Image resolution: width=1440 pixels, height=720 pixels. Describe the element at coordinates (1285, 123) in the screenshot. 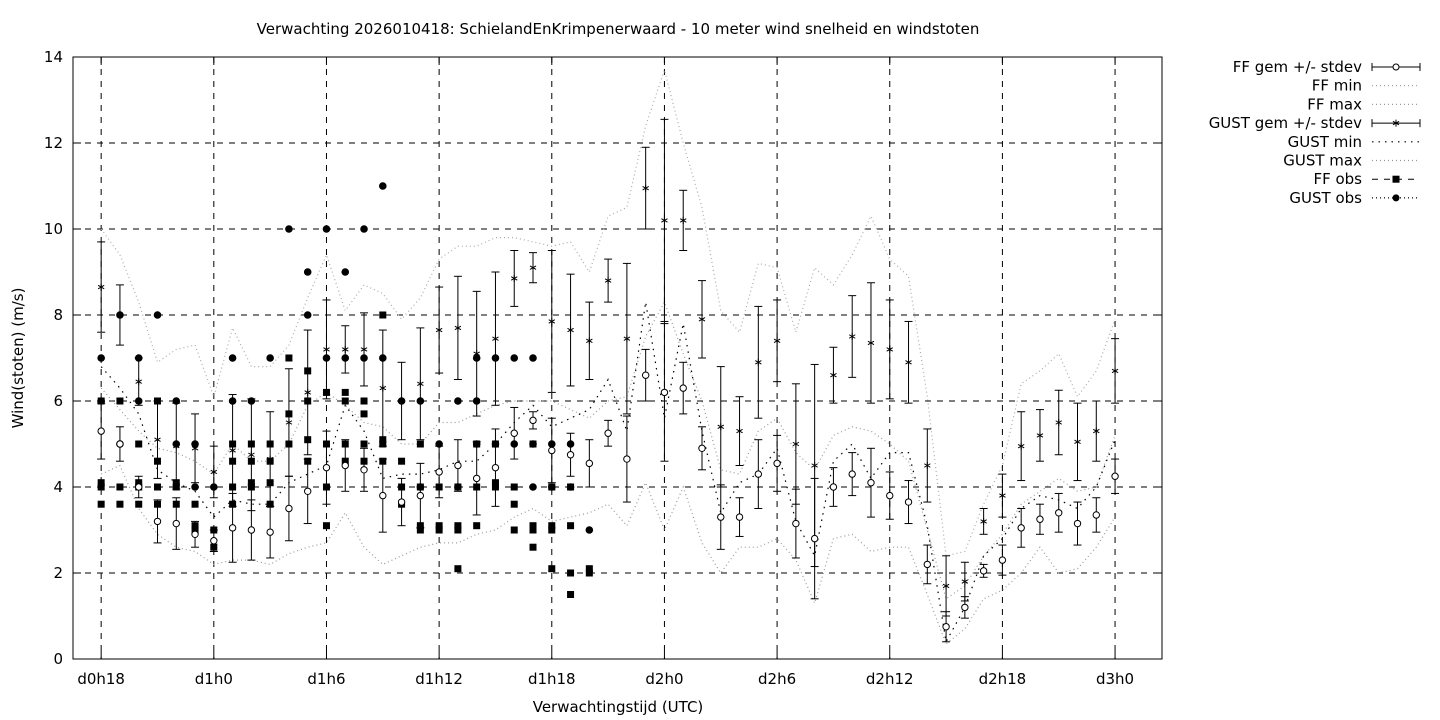

I see `legend-label: GUST gem +/- stdev` at that location.